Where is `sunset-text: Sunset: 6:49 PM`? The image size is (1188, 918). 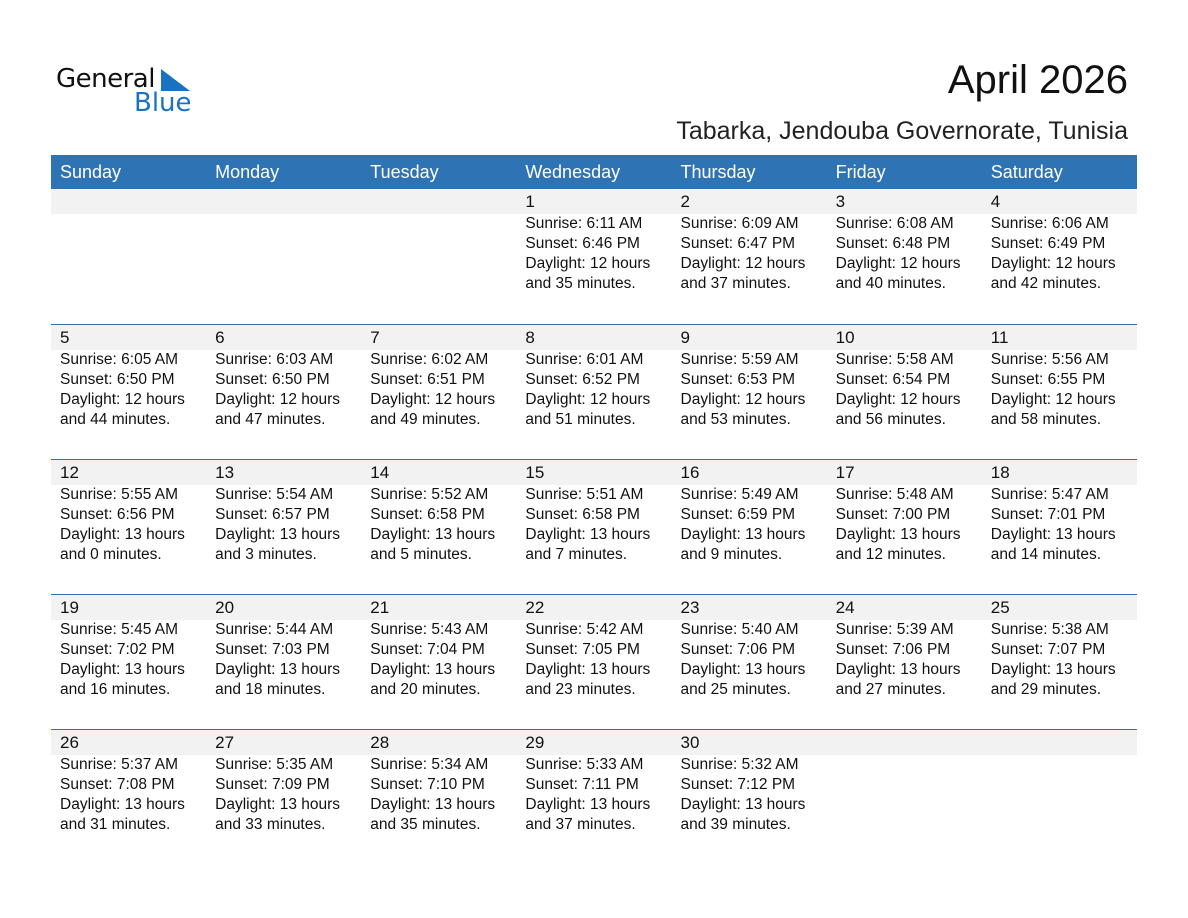 sunset-text: Sunset: 6:49 PM is located at coordinates (1048, 243).